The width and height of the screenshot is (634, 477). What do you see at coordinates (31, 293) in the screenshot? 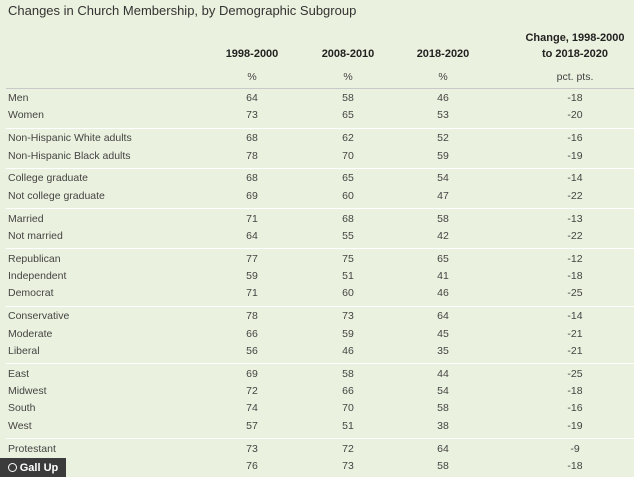
I see `row-label: Democrat` at bounding box center [31, 293].